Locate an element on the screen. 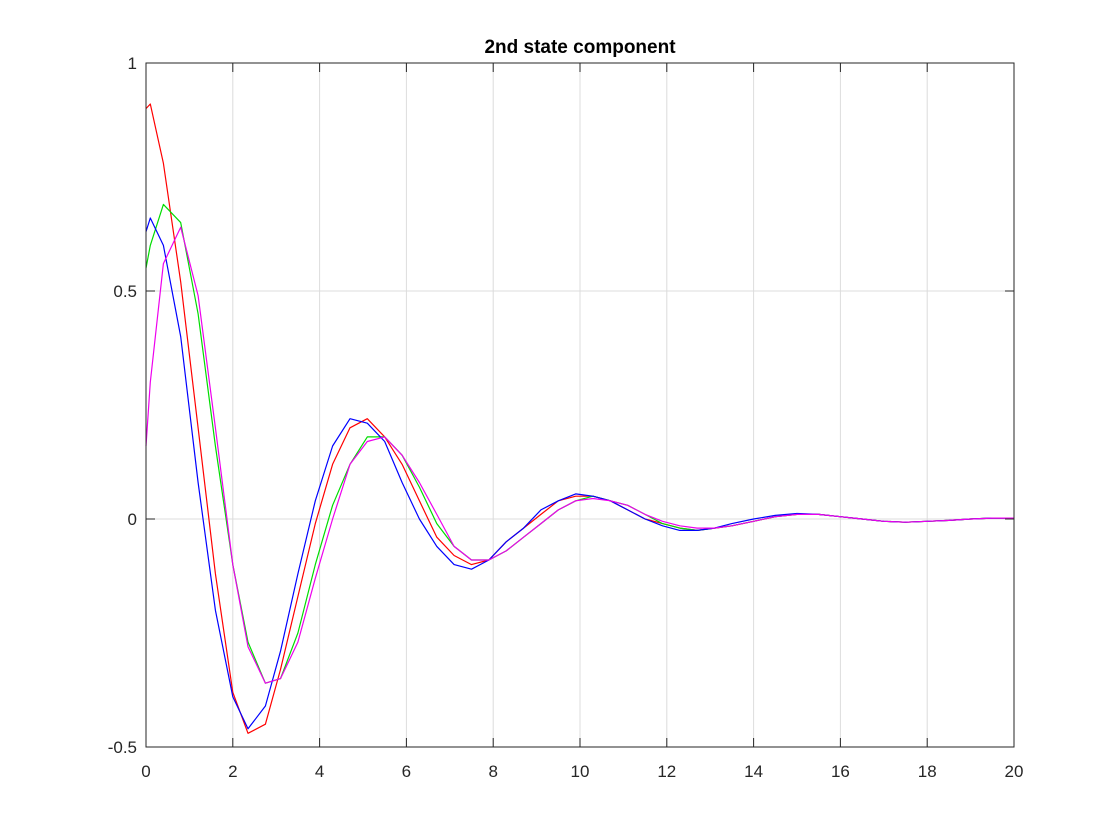  x-tick-labels: 0 2 4 6 8 10 12 14 16 18 20 is located at coordinates (582, 771).